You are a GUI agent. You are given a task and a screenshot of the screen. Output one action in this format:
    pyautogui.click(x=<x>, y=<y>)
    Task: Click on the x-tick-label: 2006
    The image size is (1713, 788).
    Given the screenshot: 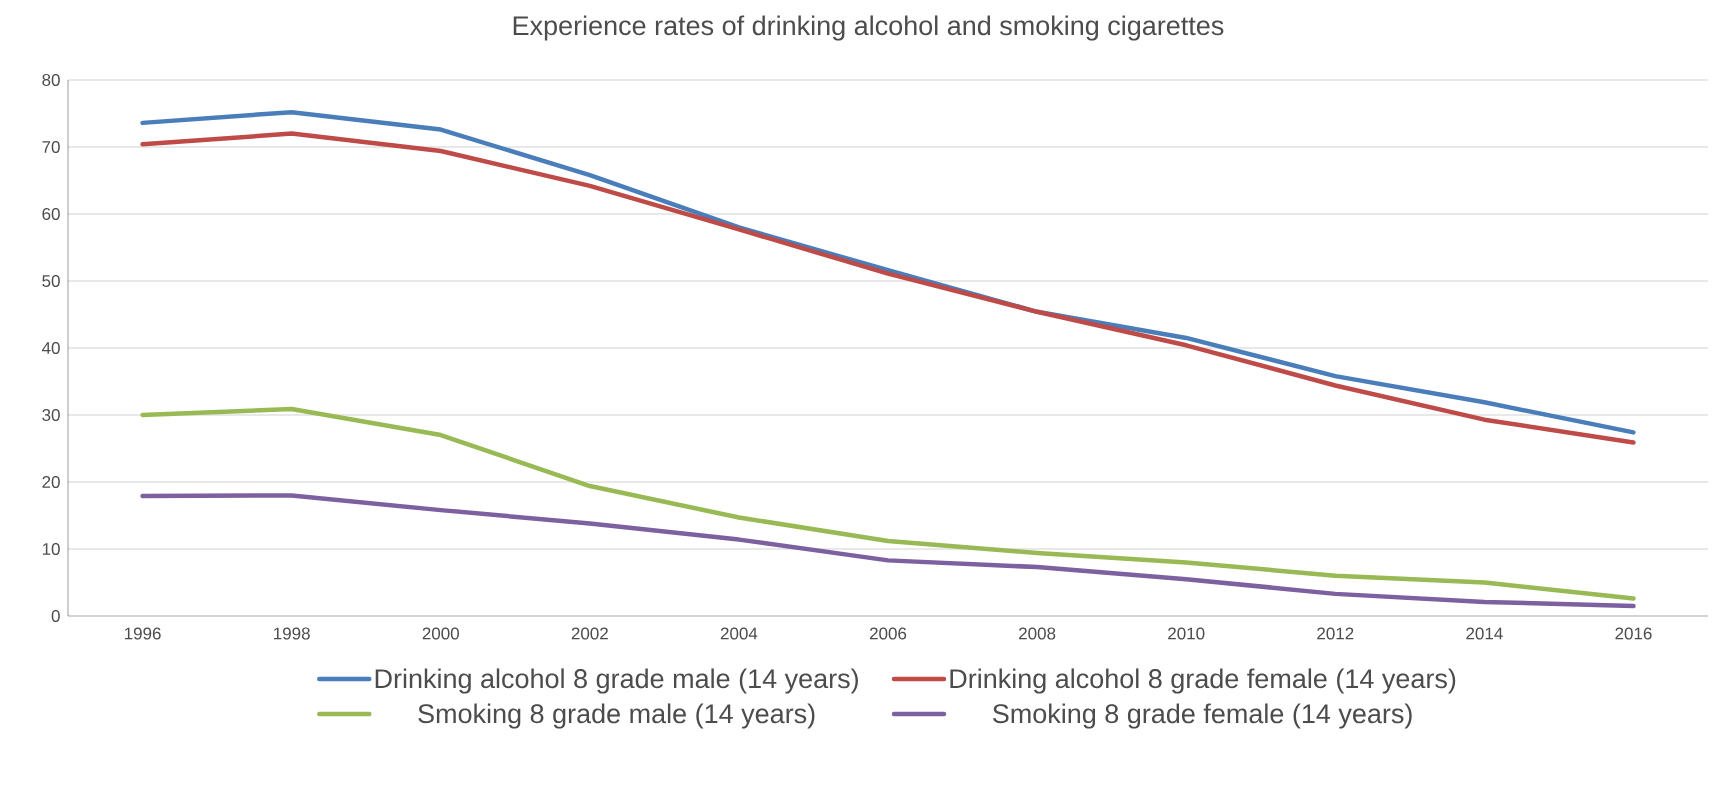 What is the action you would take?
    pyautogui.click(x=888, y=633)
    